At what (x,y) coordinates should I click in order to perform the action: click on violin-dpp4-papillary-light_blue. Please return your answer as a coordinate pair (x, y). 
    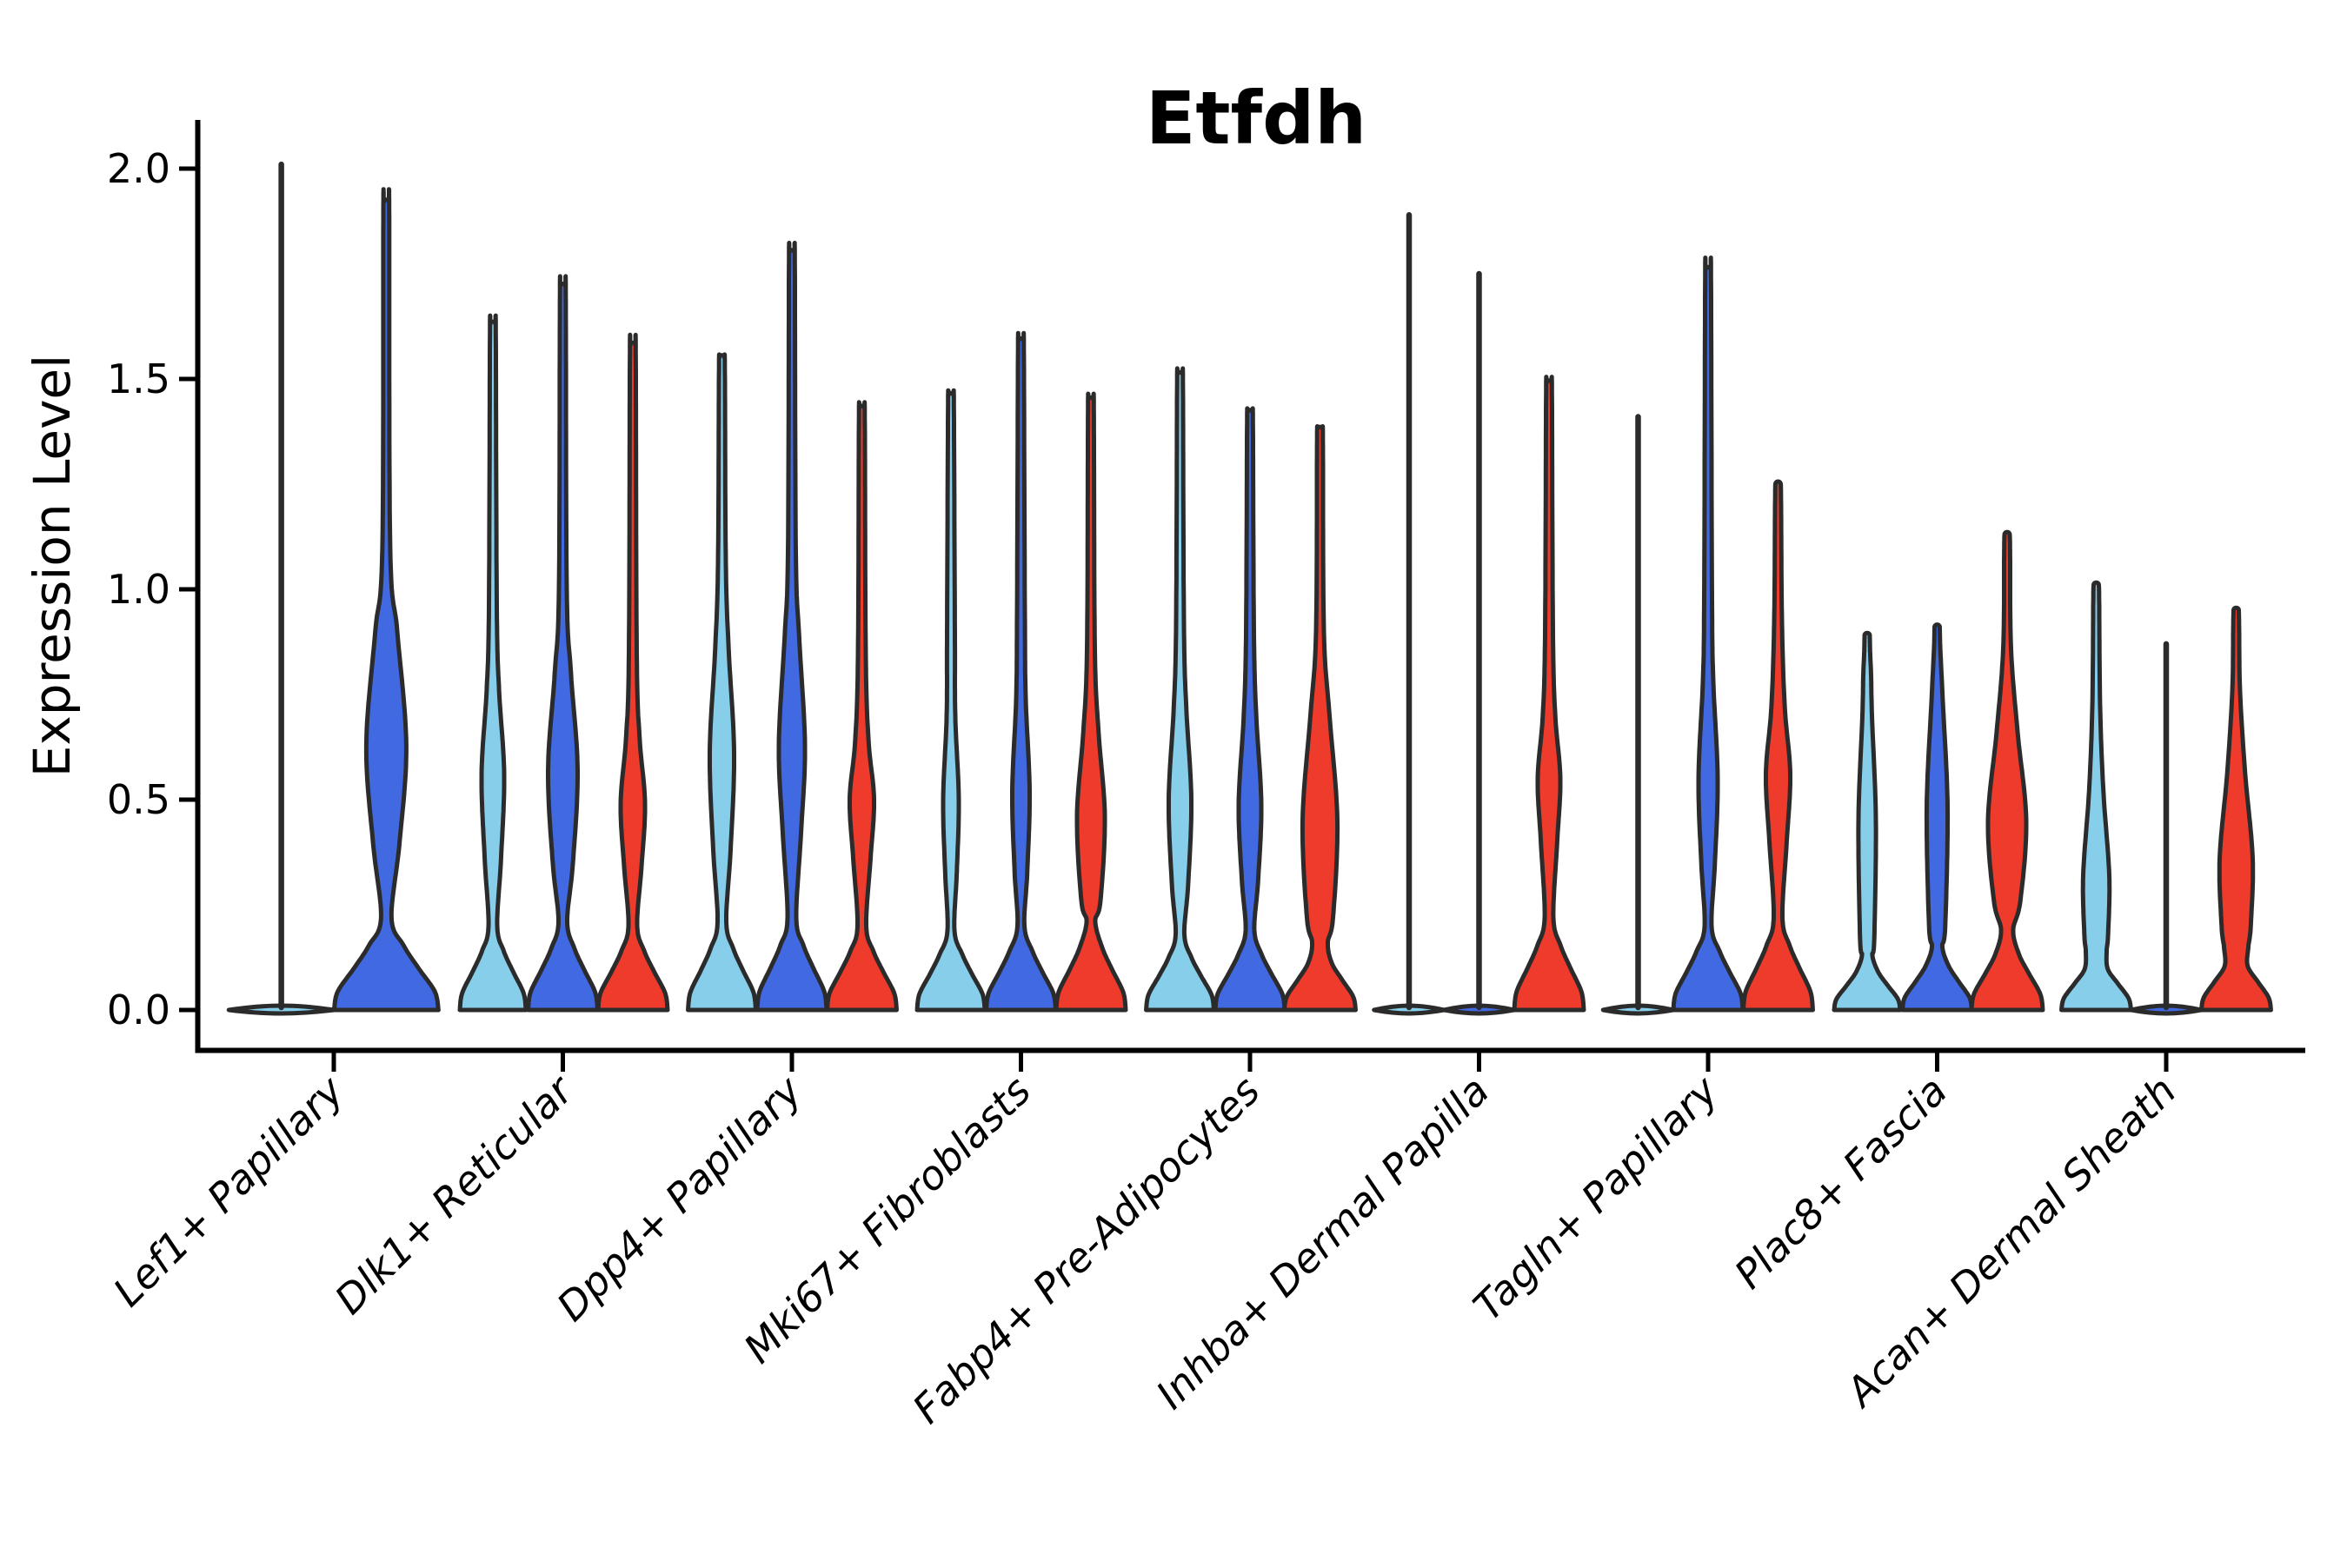
    Looking at the image, I should click on (722, 682).